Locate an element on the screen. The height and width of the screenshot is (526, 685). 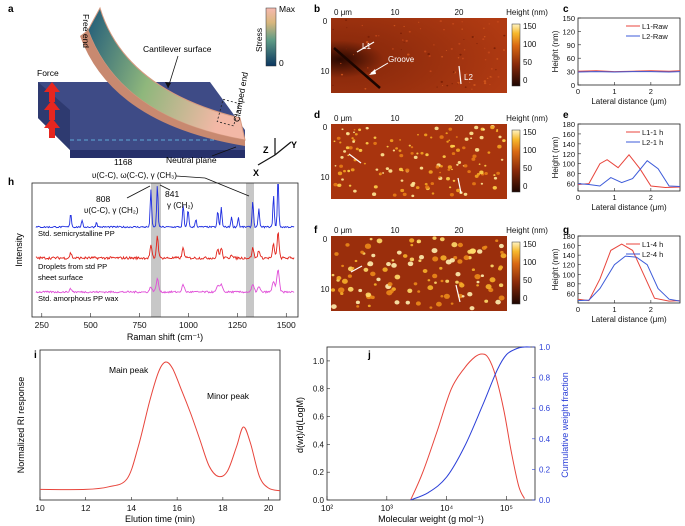
raman-ann-808-num: 808 is located at coordinates (103, 199).